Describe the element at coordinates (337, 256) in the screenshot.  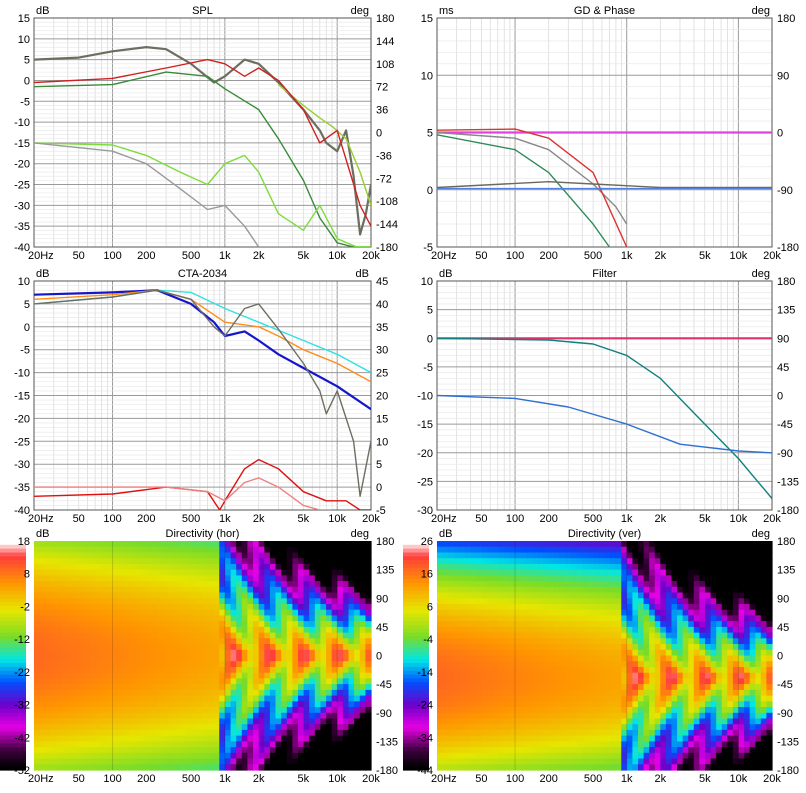
I see `spl-x-tick: 10k` at that location.